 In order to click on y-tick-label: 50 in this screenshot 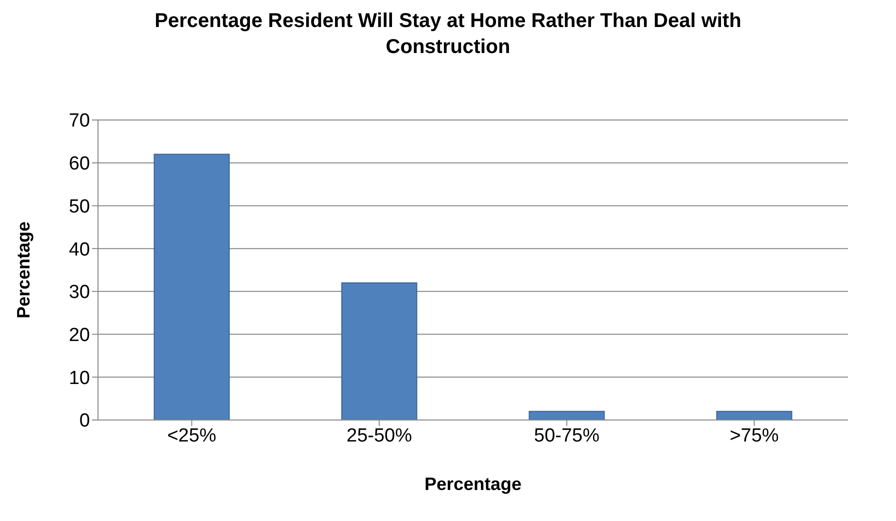, I will do `click(79, 207)`.